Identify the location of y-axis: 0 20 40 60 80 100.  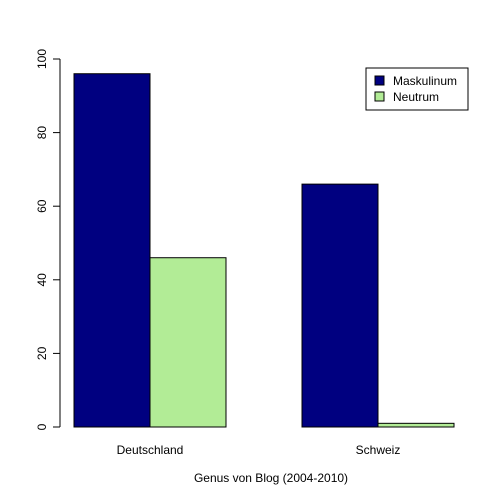
(48, 239).